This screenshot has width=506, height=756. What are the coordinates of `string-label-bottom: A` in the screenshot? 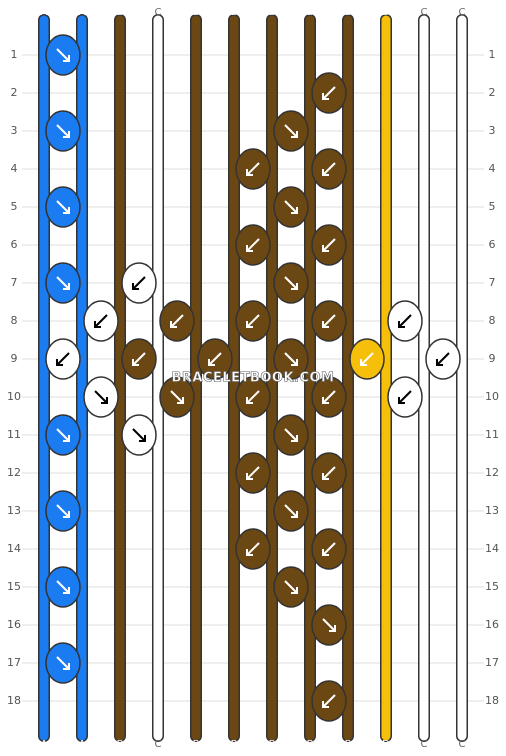 It's located at (82, 744).